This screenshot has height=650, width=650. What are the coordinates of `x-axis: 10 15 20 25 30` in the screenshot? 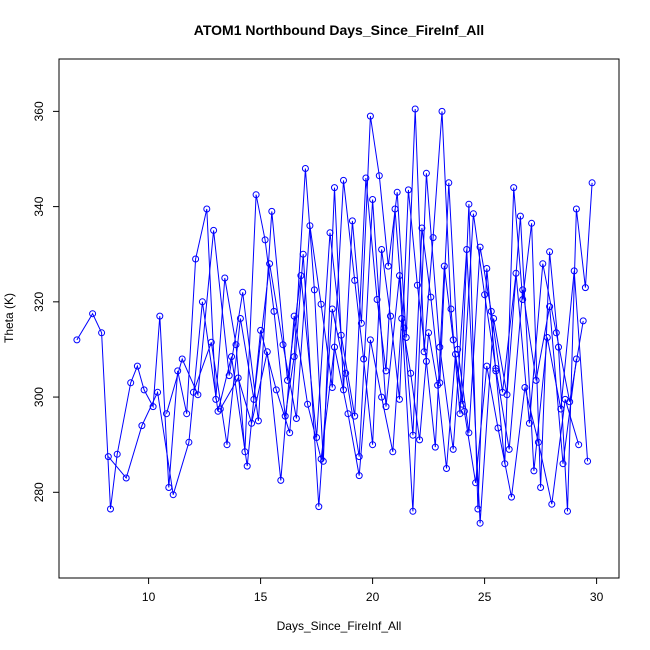 It's located at (373, 591).